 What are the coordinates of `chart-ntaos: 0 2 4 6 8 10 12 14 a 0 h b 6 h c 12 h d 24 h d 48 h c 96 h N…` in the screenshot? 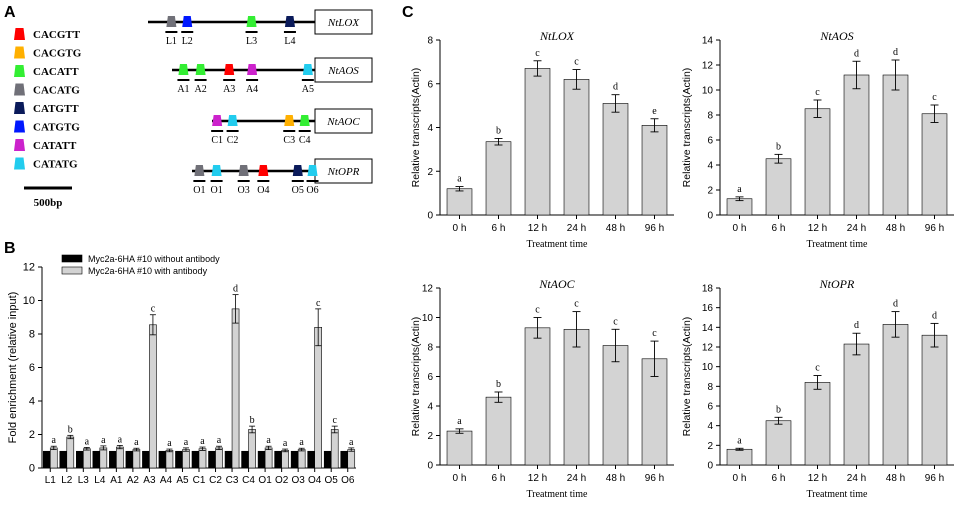 It's located at (817, 139).